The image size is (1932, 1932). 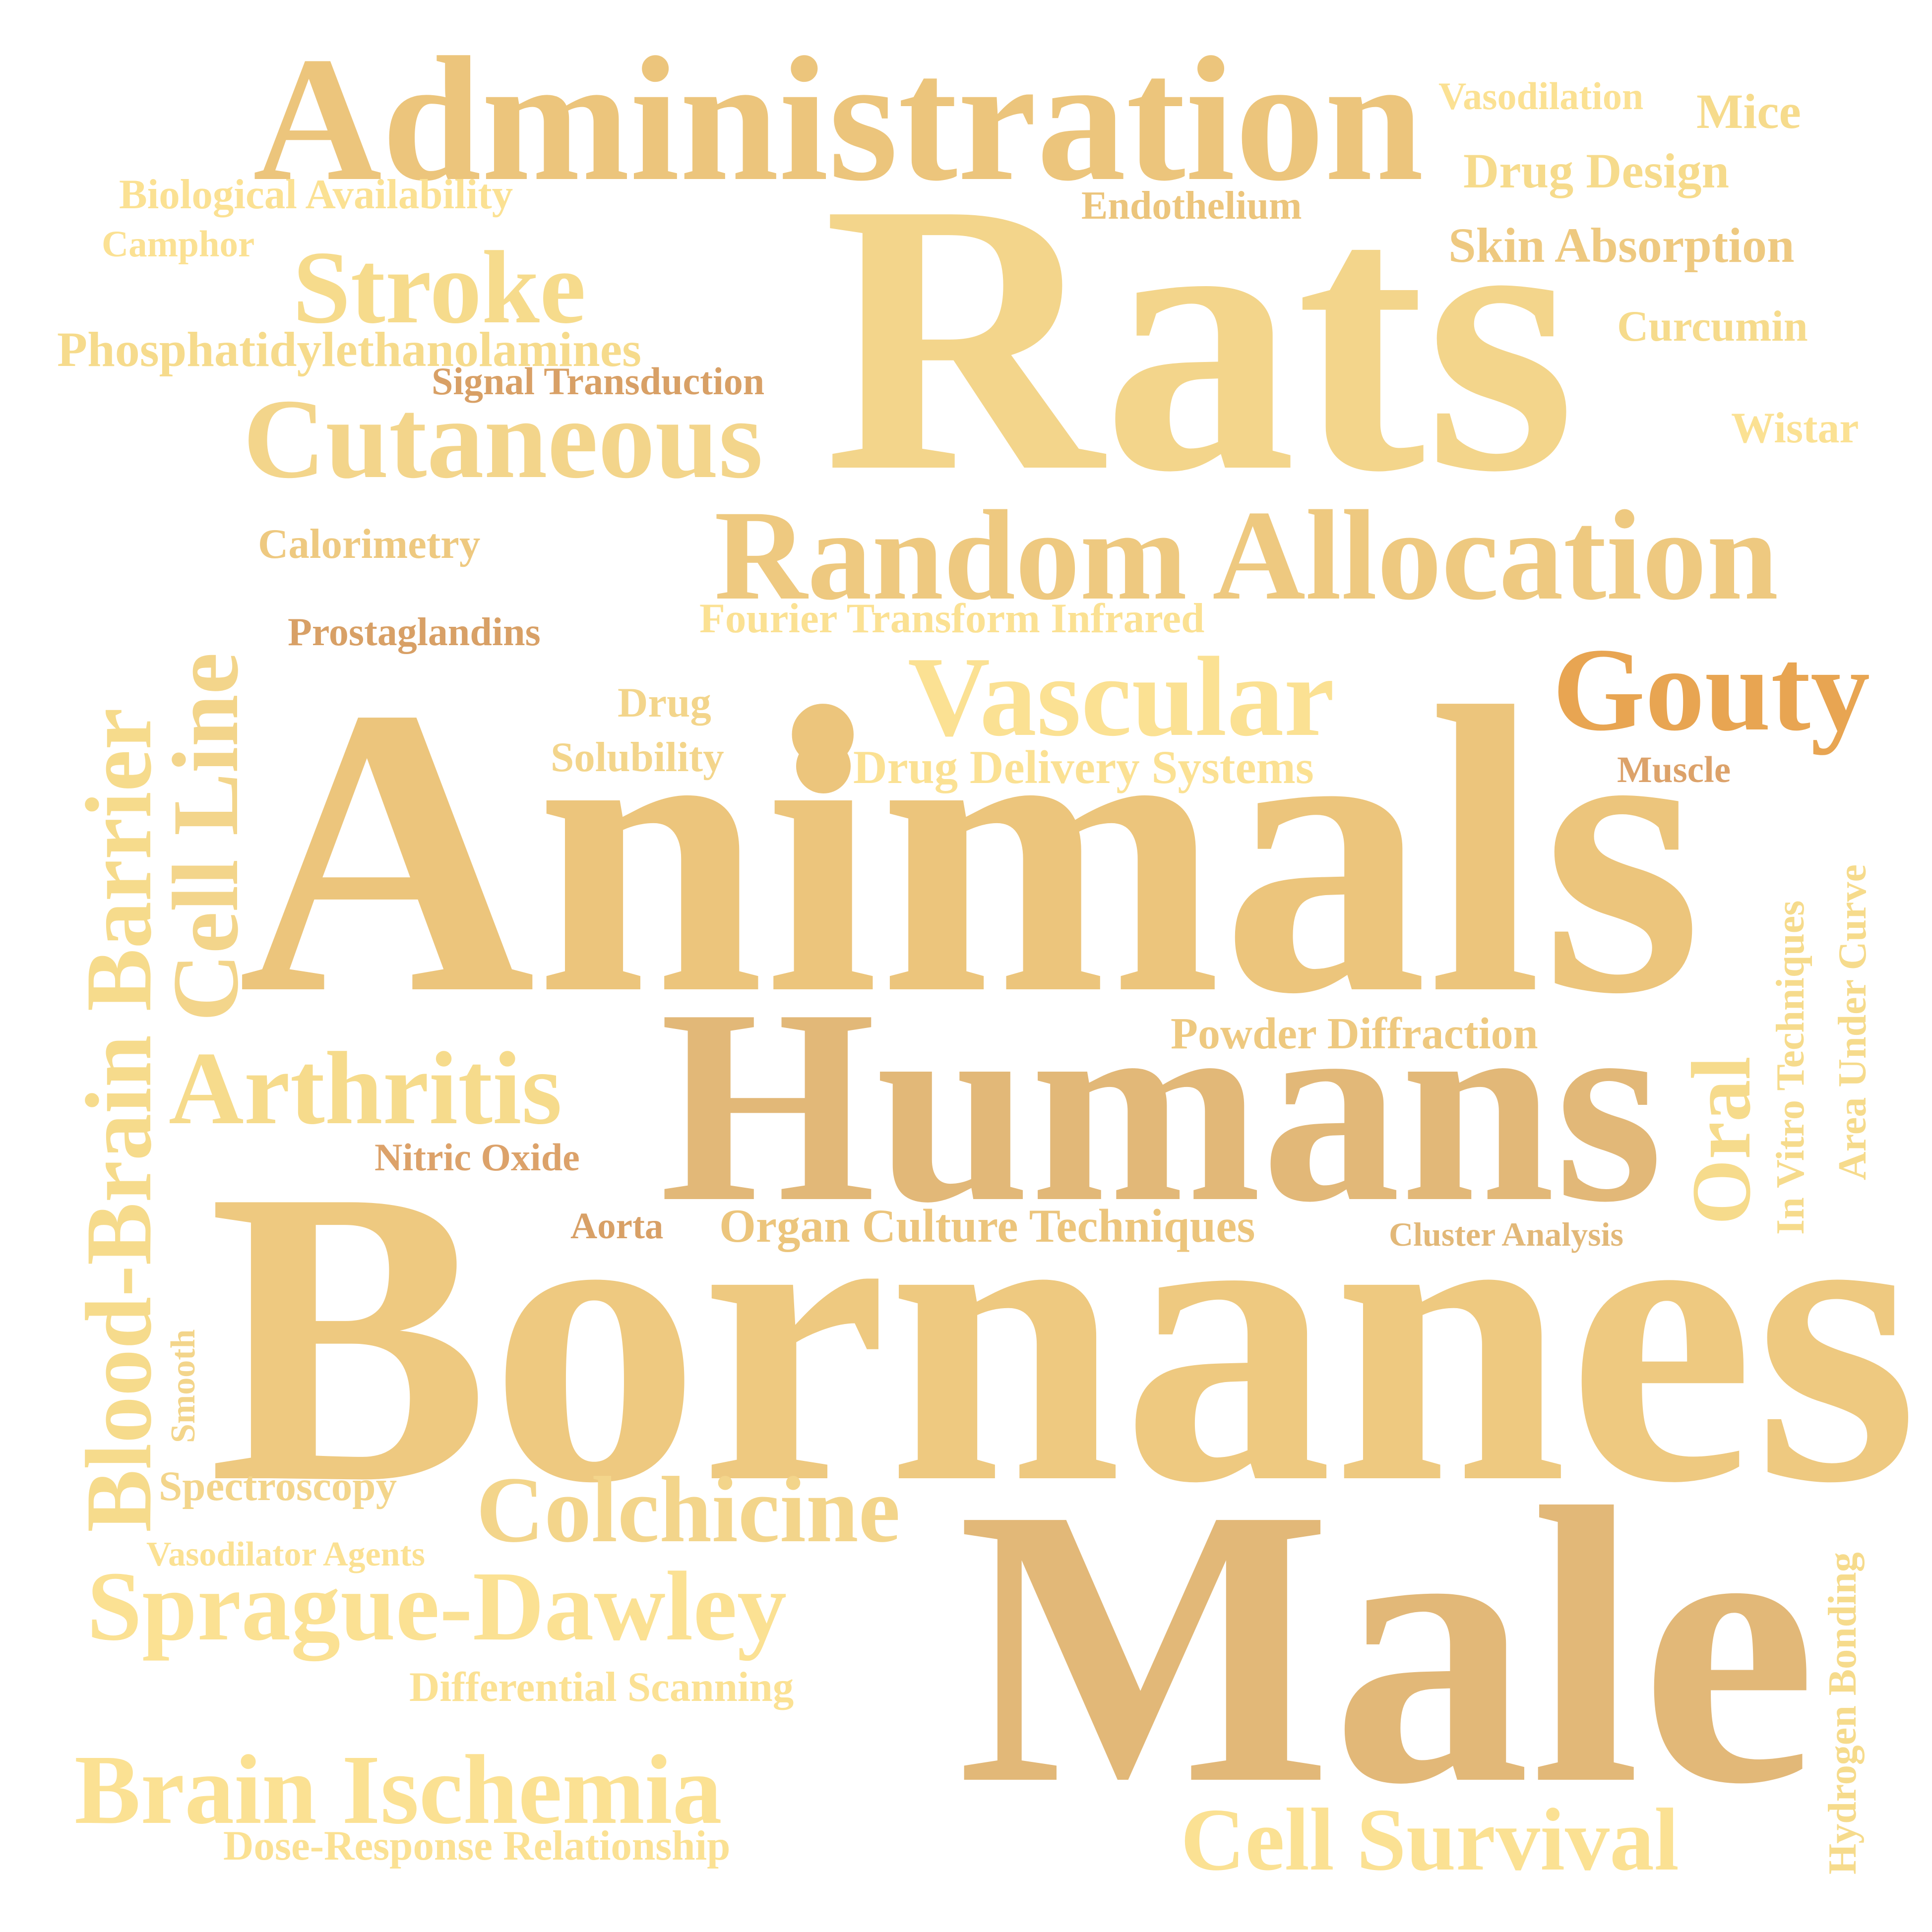 I want to click on word-sprague-dawley: Sprague-Dawley, so click(x=437, y=1606).